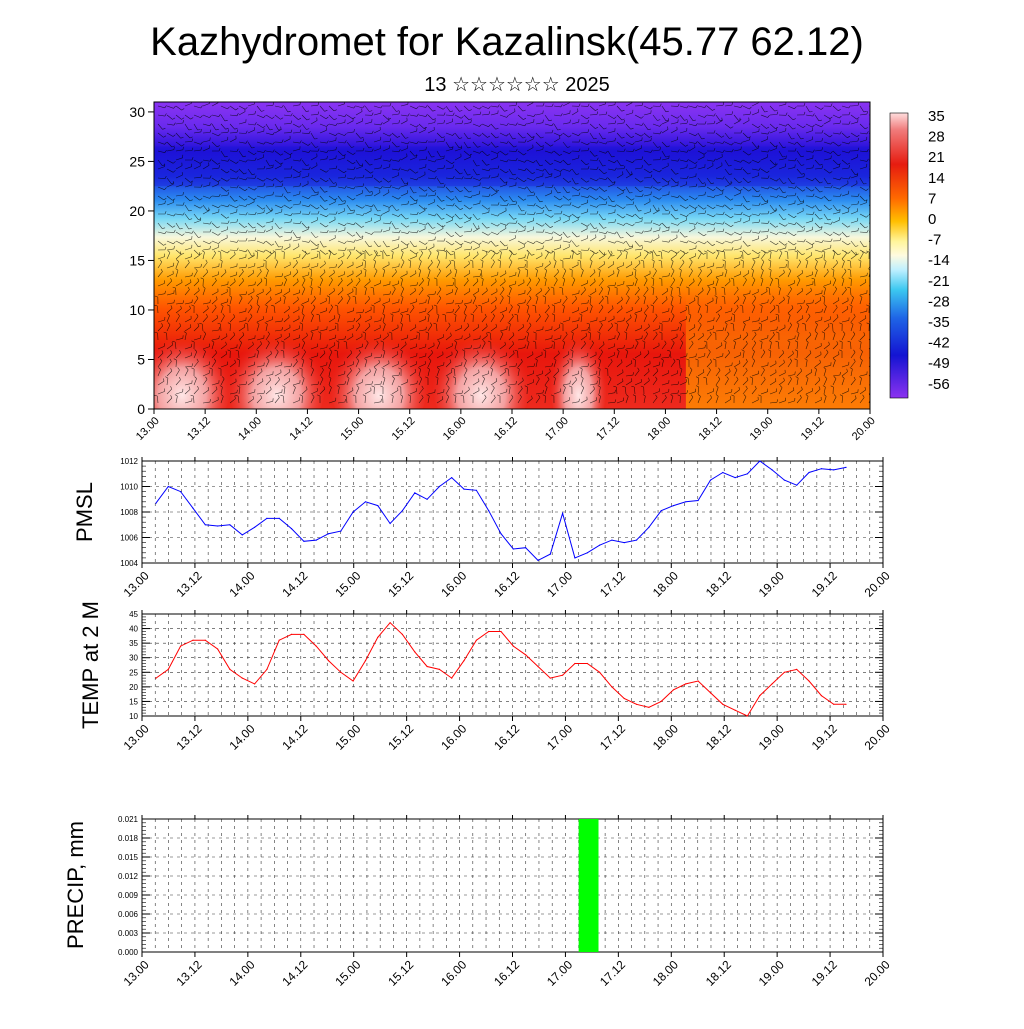 Image resolution: width=1024 pixels, height=1029 pixels. What do you see at coordinates (665, 736) in the screenshot?
I see `x-tick-label: 18.00` at bounding box center [665, 736].